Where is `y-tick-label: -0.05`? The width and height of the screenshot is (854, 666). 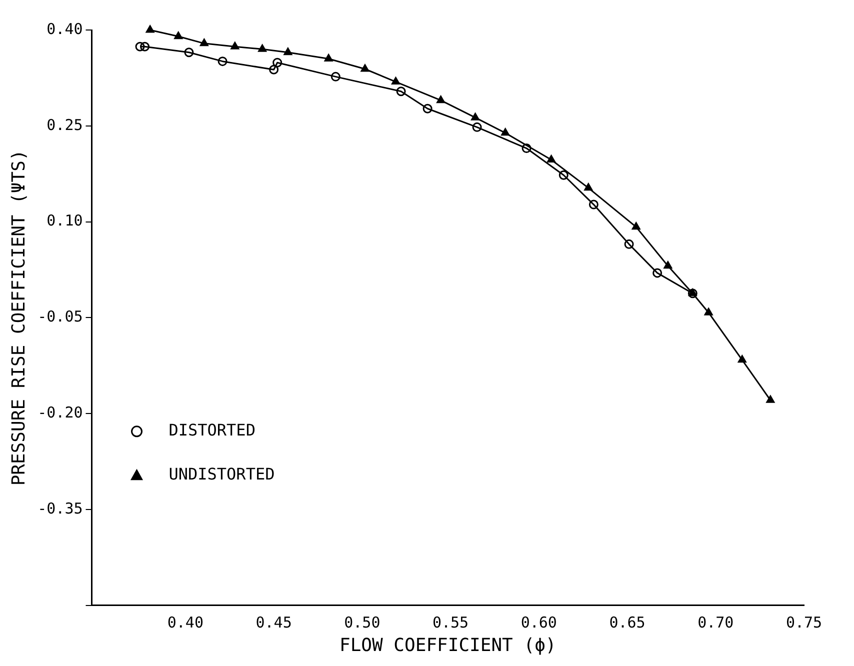 y-tick-label: -0.05 is located at coordinates (60, 317).